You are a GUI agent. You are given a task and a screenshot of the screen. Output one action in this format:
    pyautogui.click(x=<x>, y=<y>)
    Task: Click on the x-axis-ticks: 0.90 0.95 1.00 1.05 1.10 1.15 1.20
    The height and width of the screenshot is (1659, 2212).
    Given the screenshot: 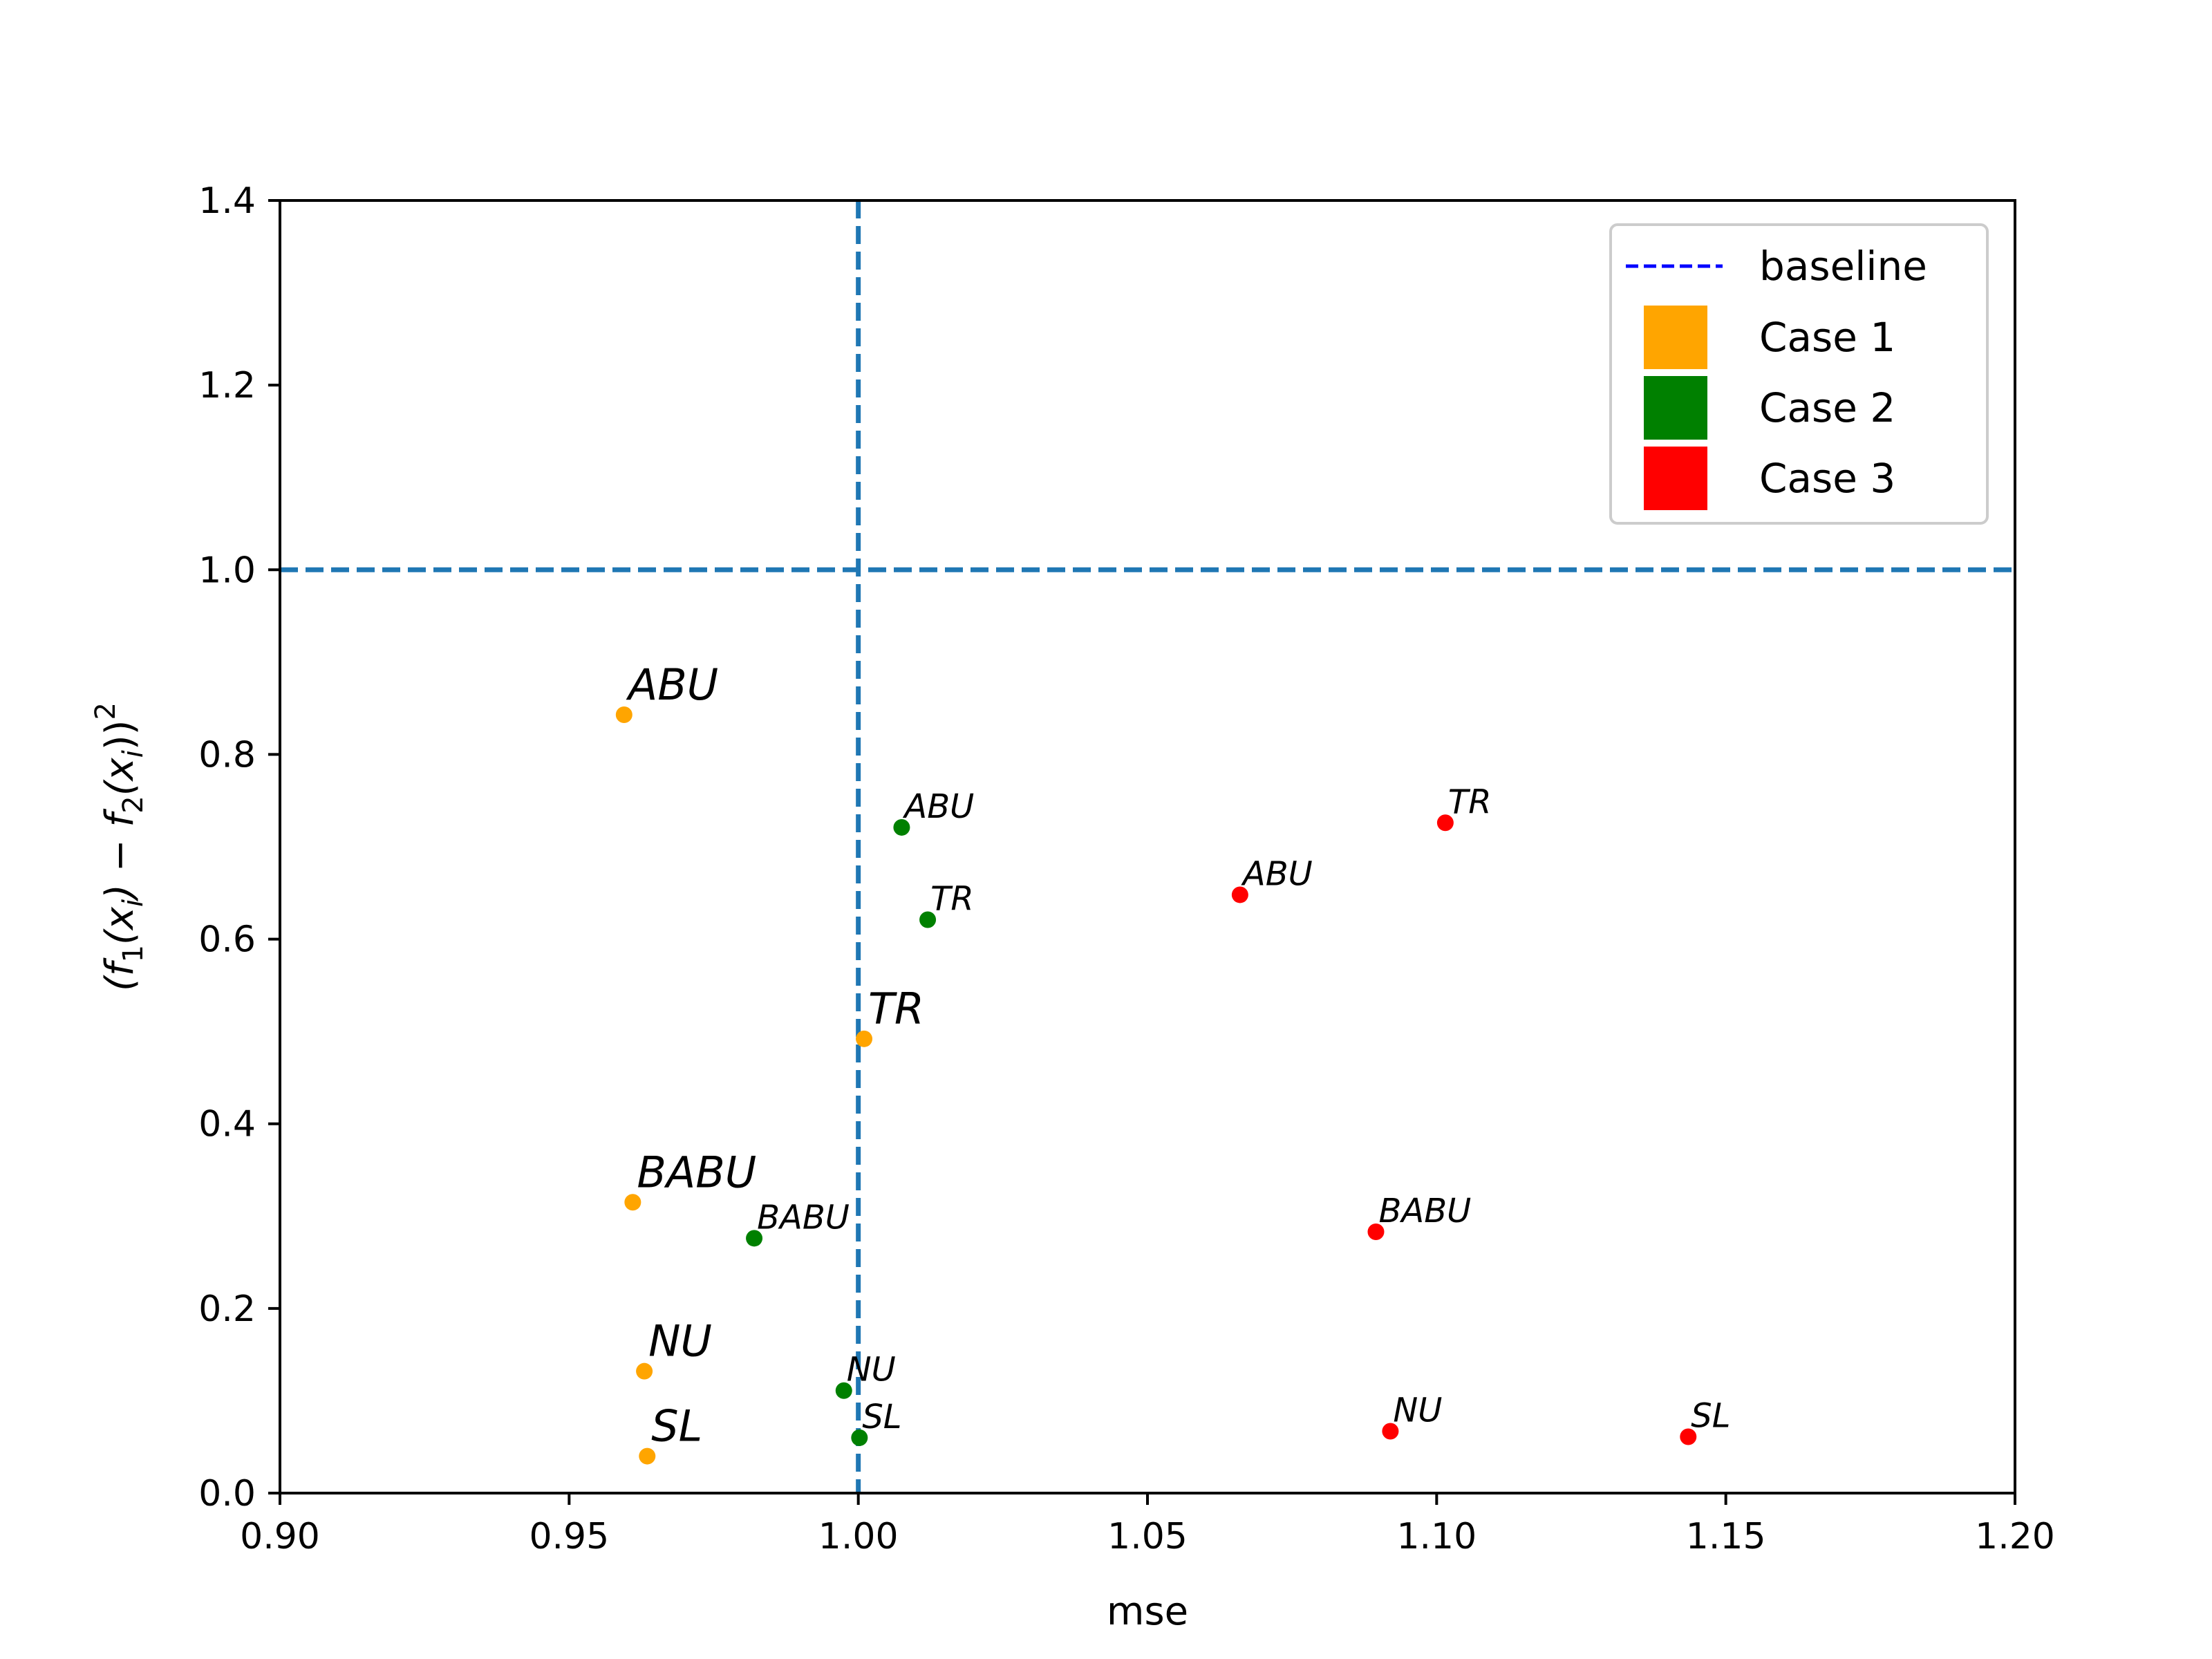 What is the action you would take?
    pyautogui.click(x=1147, y=1525)
    